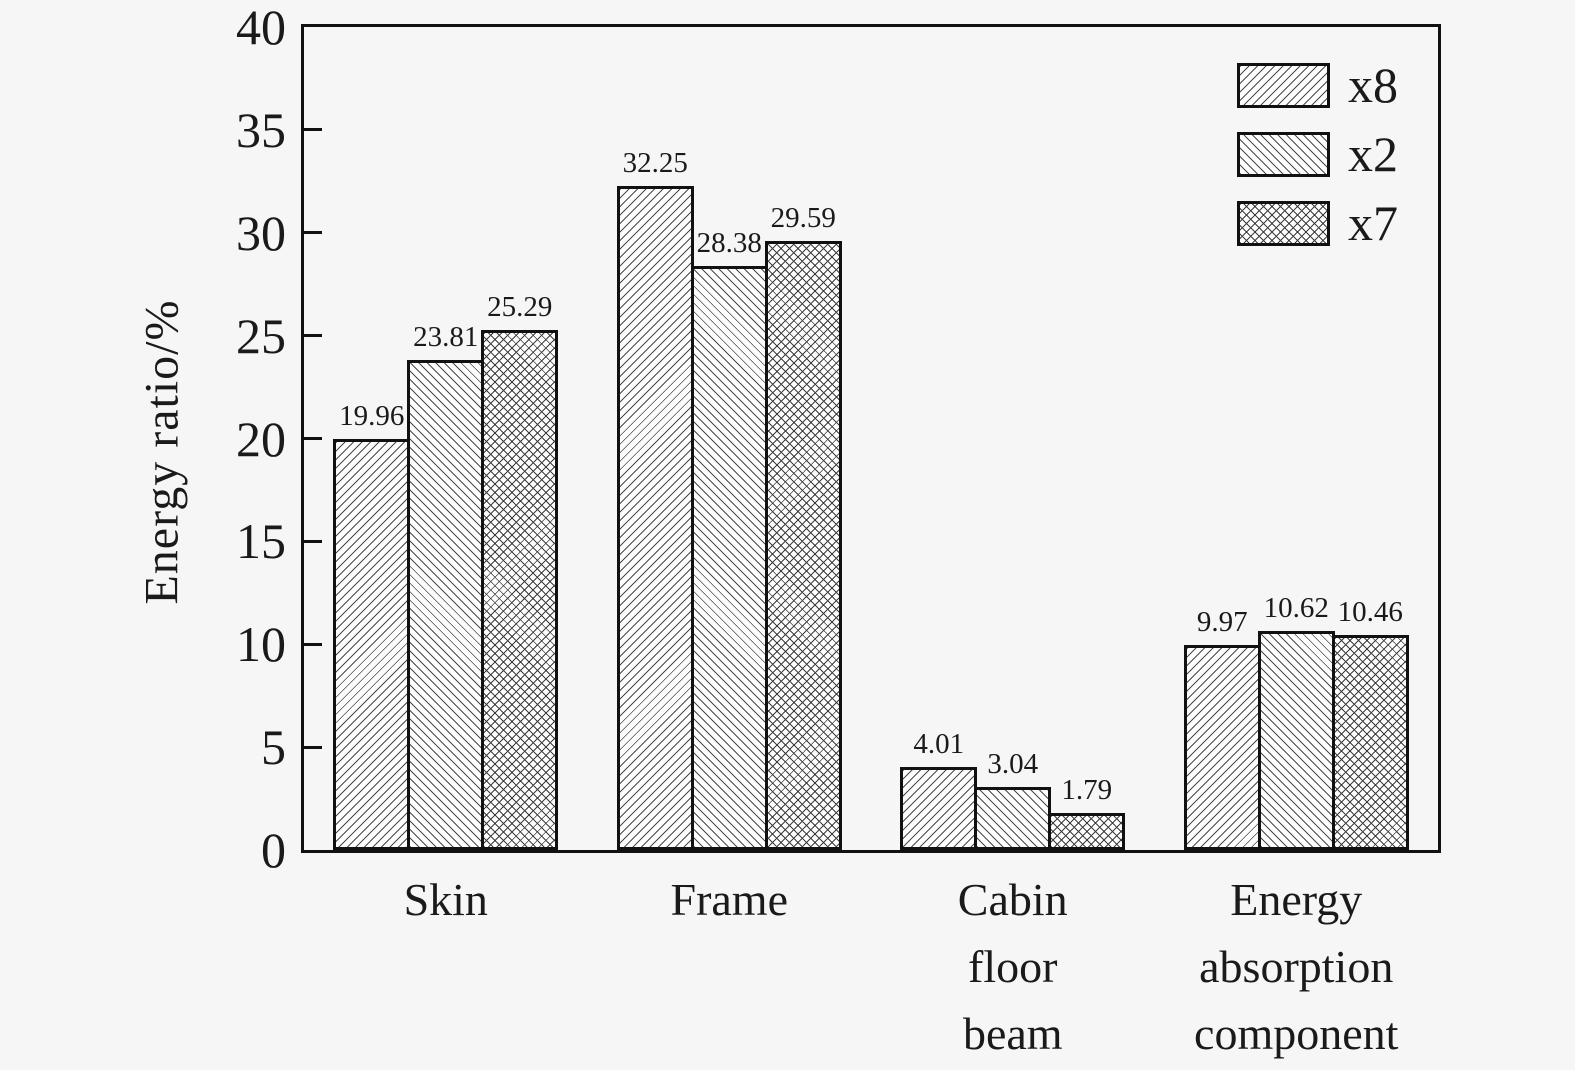 Image resolution: width=1575 pixels, height=1070 pixels. What do you see at coordinates (1373, 154) in the screenshot?
I see `legend-label: x2` at bounding box center [1373, 154].